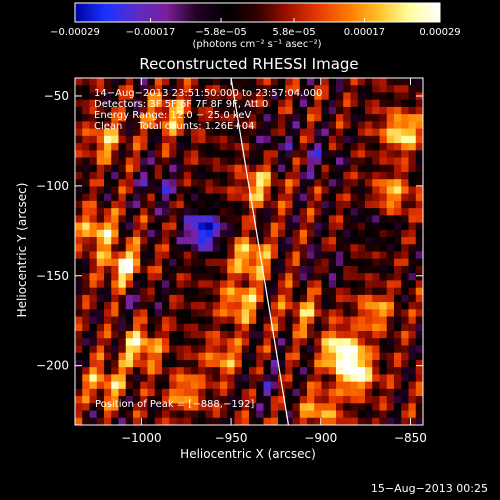 This screenshot has width=500, height=500. I want to click on chart-title: Reconstructed RHESSI Image, so click(248, 64).